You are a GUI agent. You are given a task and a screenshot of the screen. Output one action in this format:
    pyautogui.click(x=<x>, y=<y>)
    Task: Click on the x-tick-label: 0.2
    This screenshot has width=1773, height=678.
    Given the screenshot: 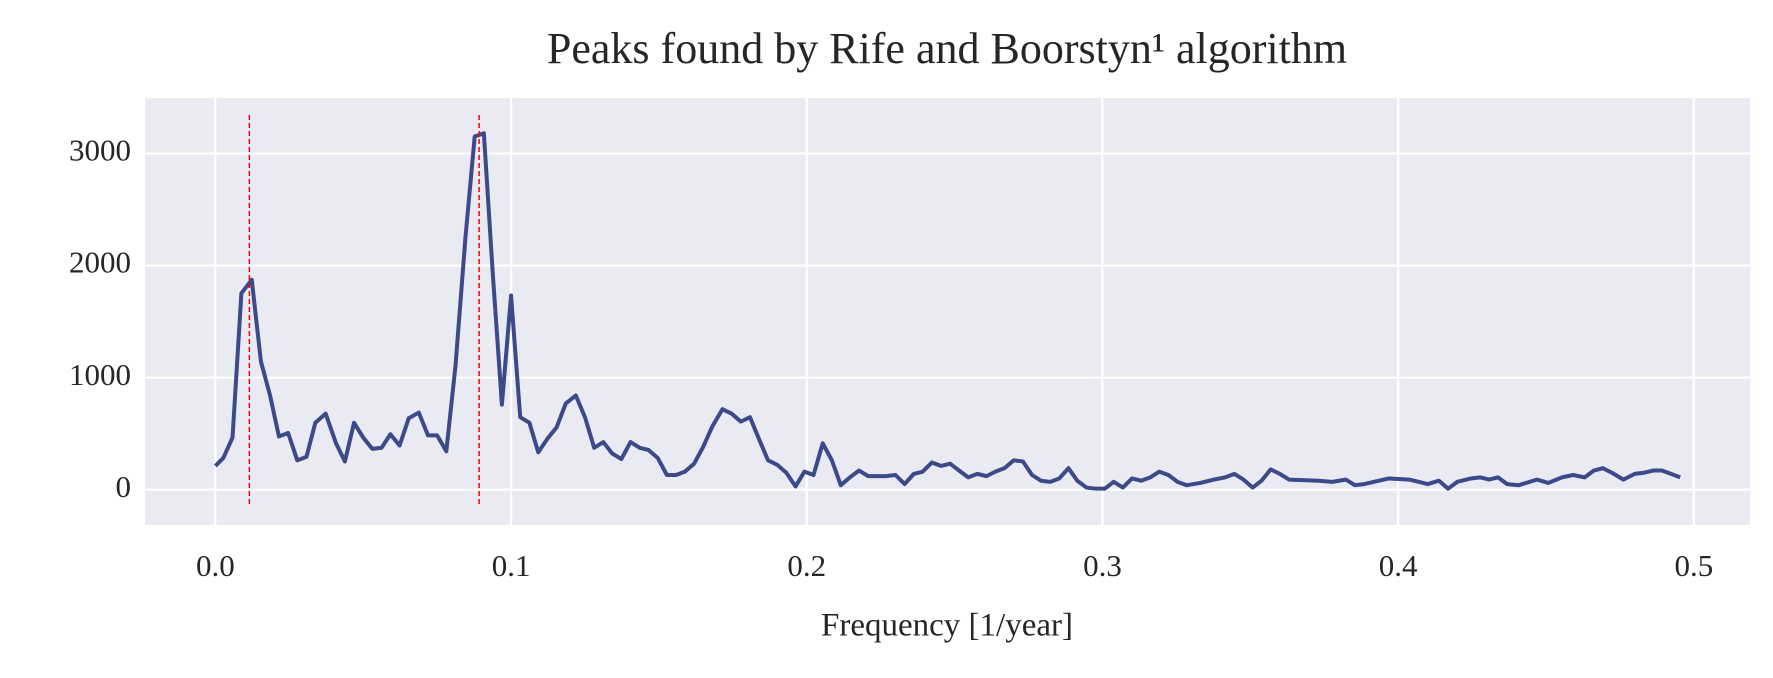 What is the action you would take?
    pyautogui.click(x=806, y=565)
    